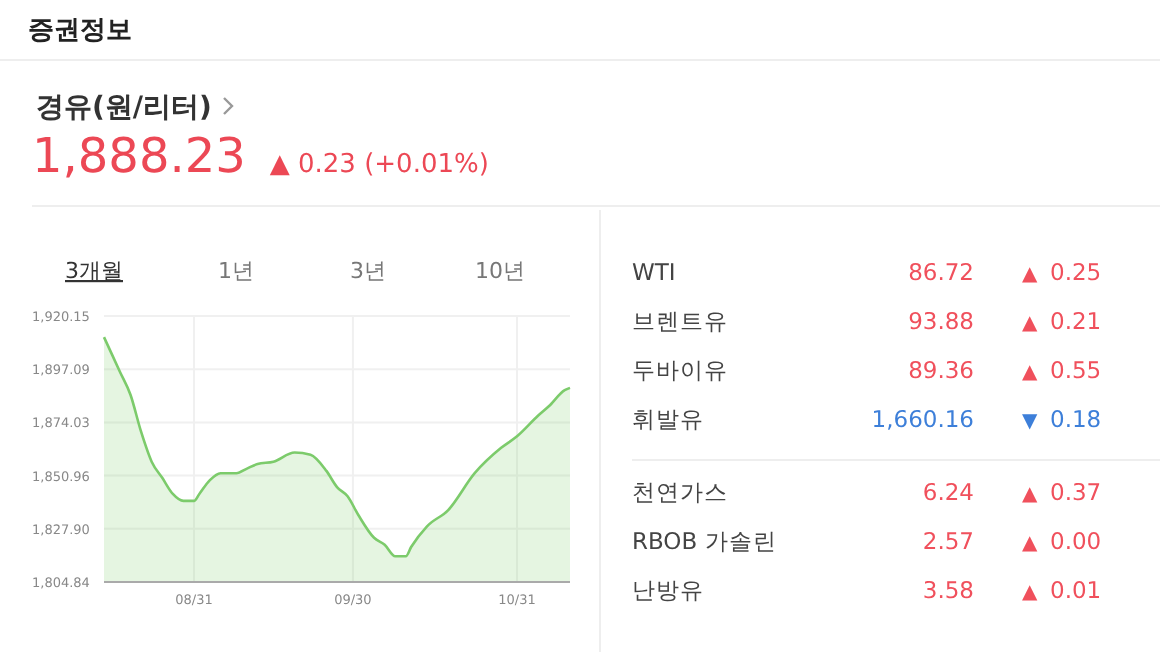 Image resolution: width=1160 pixels, height=652 pixels. What do you see at coordinates (922, 419) in the screenshot?
I see `text: 1,660.16` at bounding box center [922, 419].